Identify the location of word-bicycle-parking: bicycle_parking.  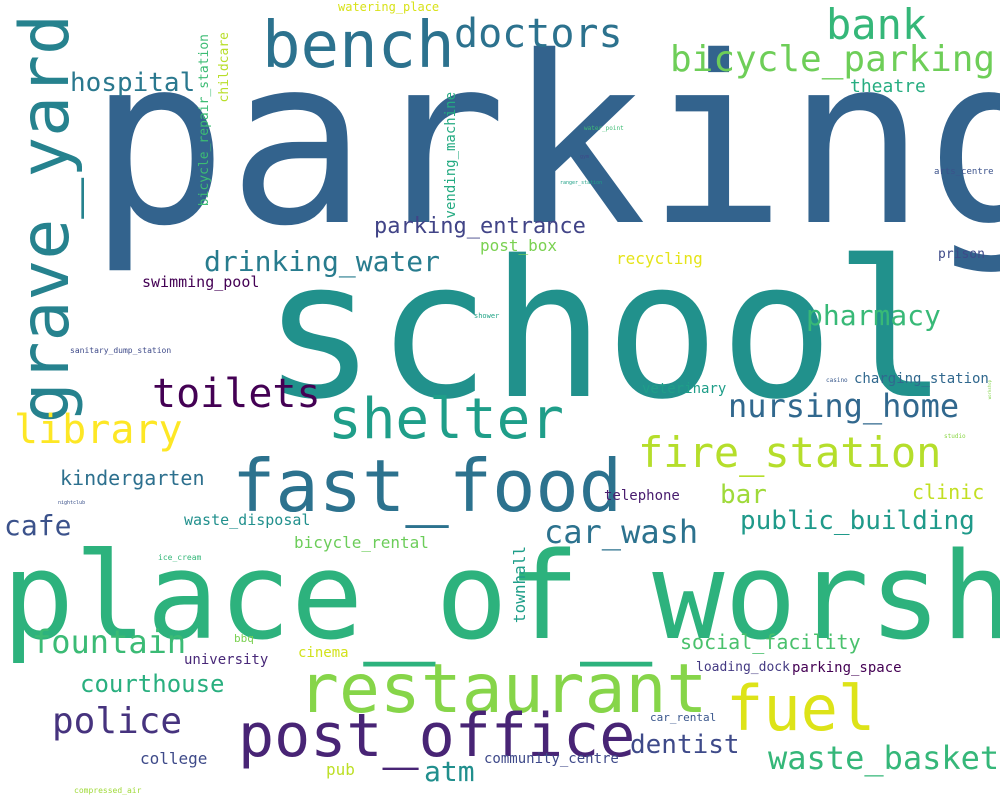
(833, 59).